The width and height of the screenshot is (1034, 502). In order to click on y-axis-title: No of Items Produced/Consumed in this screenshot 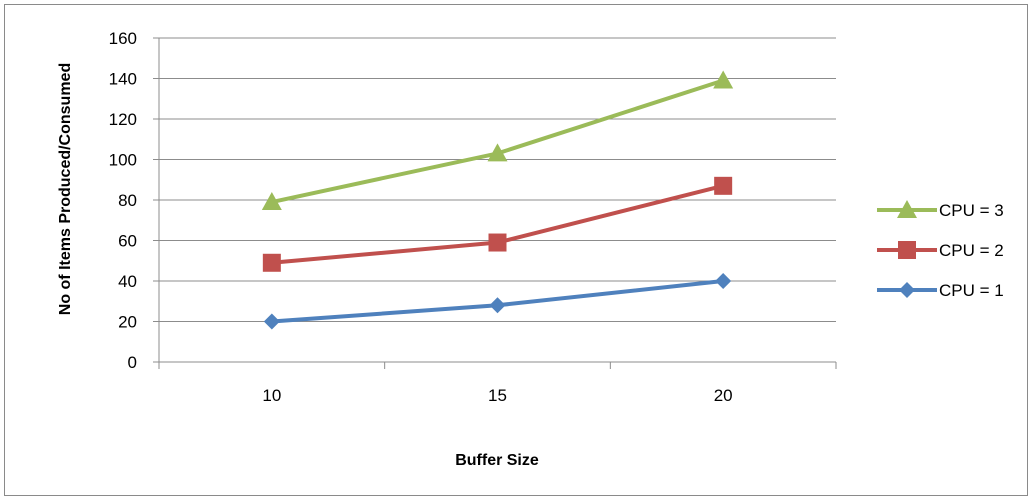, I will do `click(65, 189)`.